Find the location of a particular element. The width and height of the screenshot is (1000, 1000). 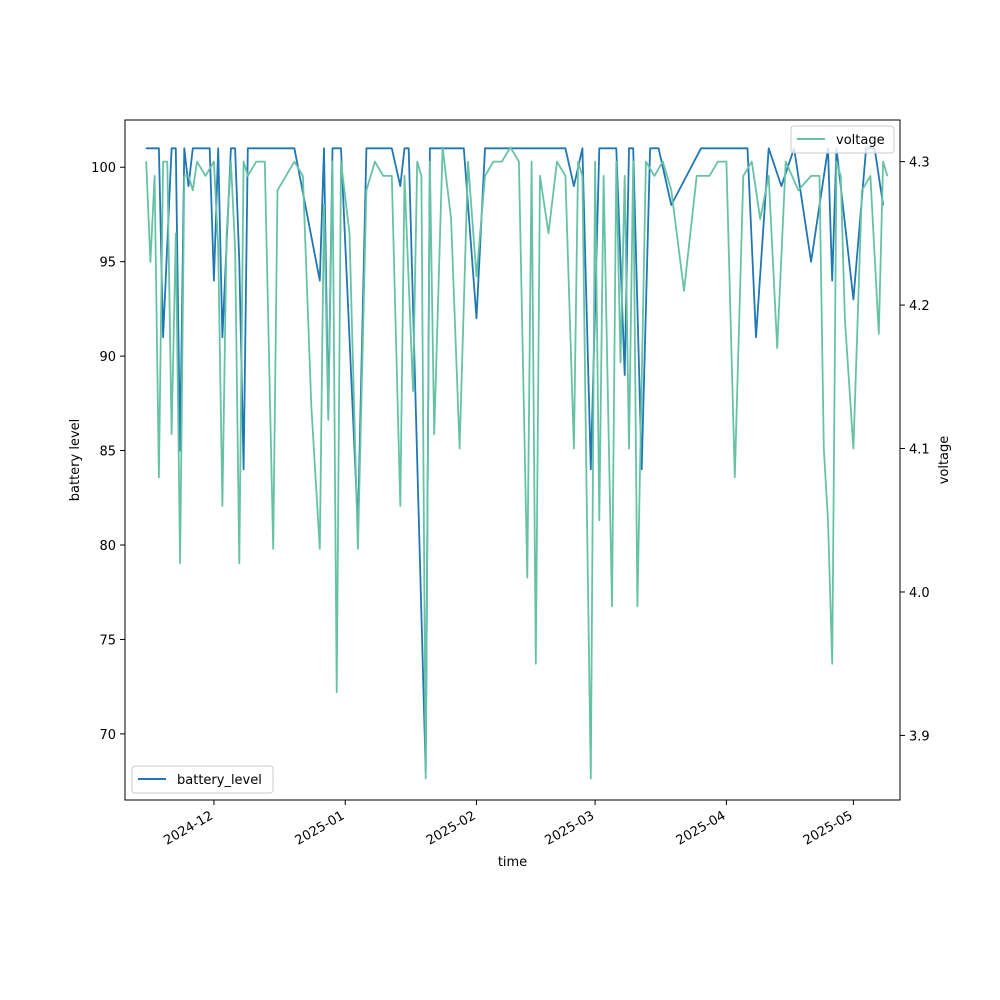

x-tick-label: 2025-04 is located at coordinates (701, 828).